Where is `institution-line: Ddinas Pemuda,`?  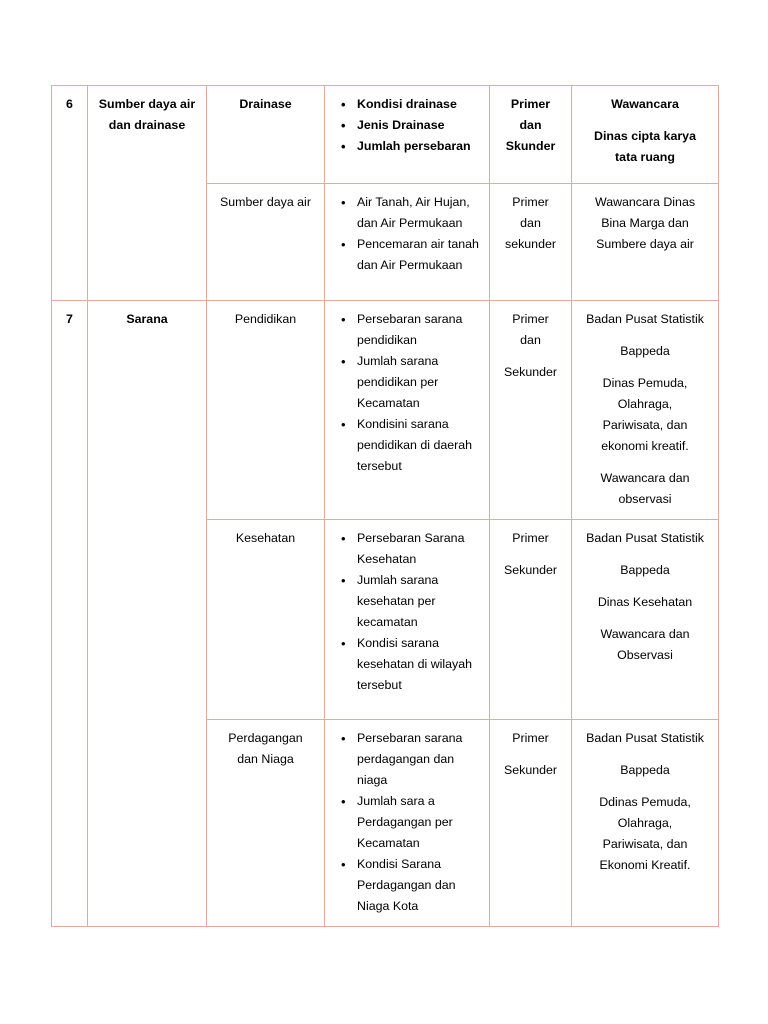
institution-line: Ddinas Pemuda, is located at coordinates (645, 802).